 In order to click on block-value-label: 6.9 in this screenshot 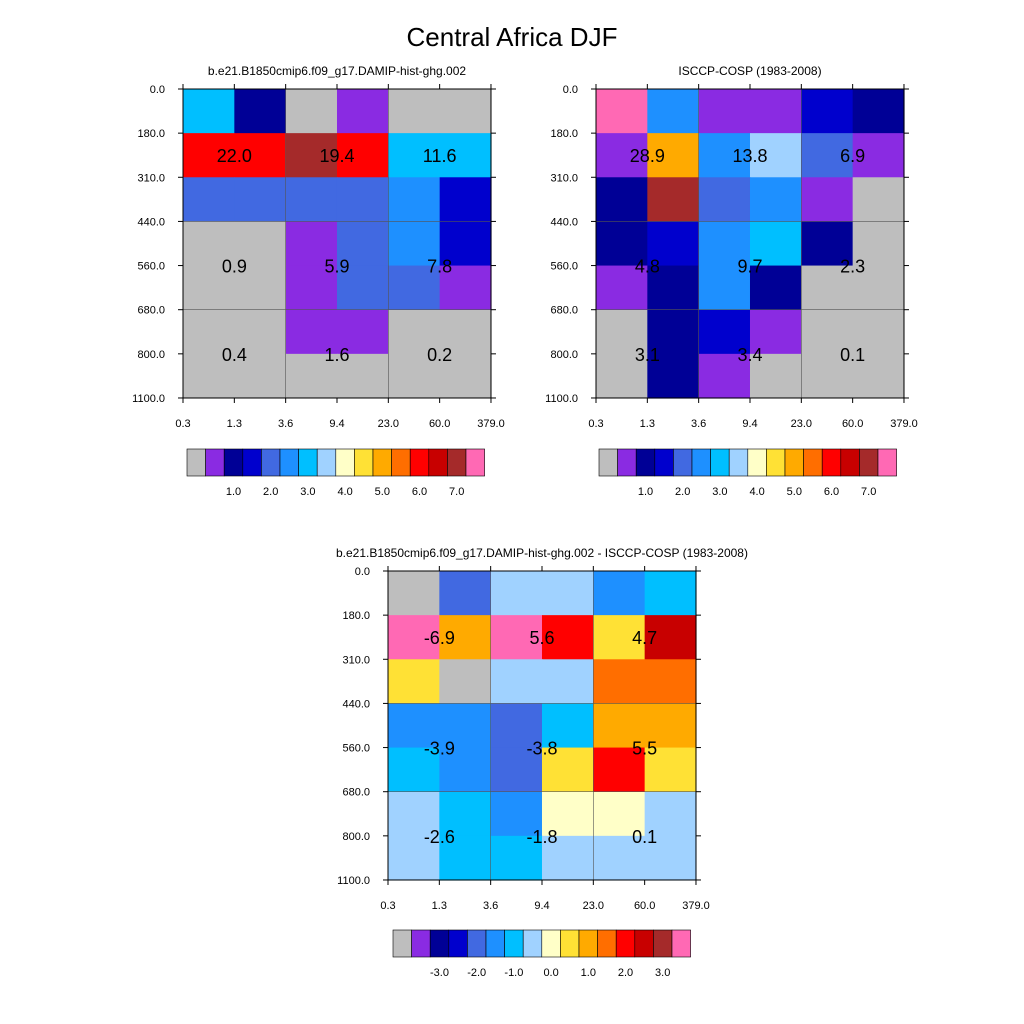, I will do `click(852, 156)`.